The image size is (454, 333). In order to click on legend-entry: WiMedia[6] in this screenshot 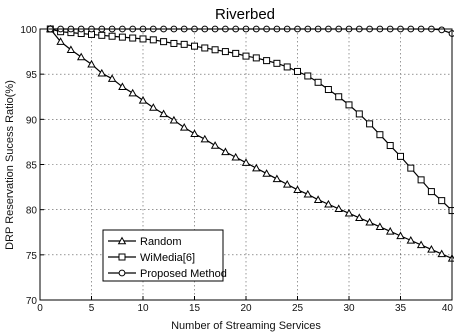, I will do `click(151, 258)`.